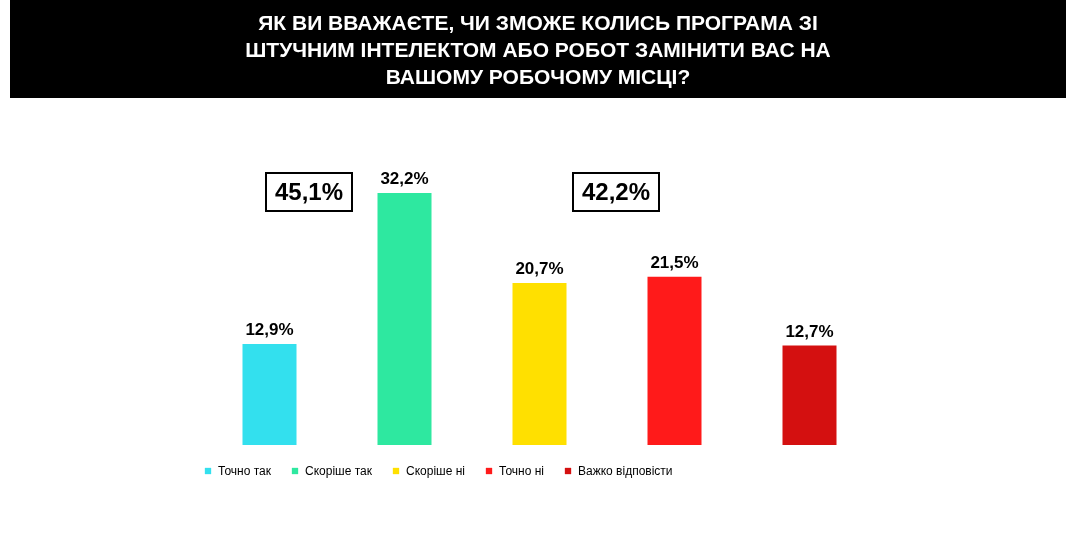 The width and height of the screenshot is (1076, 542). Describe the element at coordinates (539, 268) in the screenshot. I see `data-label: 20,7%` at that location.